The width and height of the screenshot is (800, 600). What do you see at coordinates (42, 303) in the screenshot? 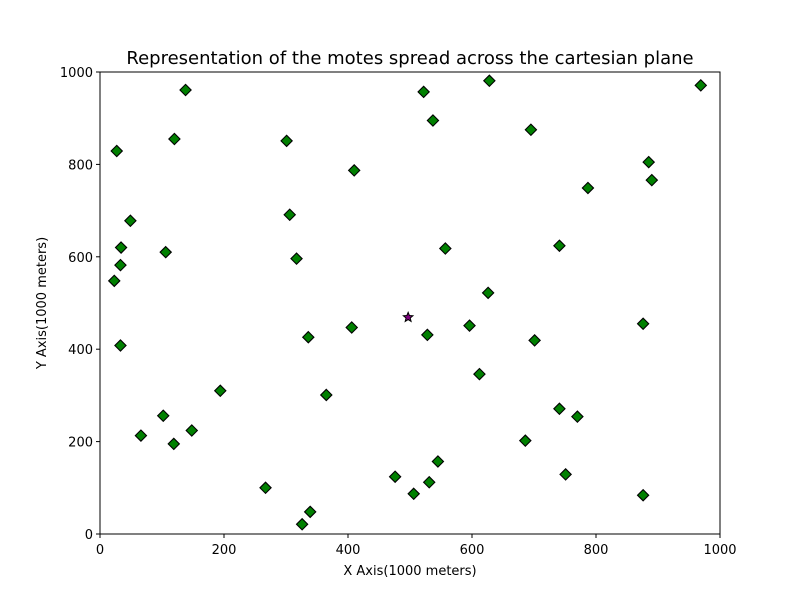
I see `y-axis-label: Y Axis(1000 meters)` at bounding box center [42, 303].